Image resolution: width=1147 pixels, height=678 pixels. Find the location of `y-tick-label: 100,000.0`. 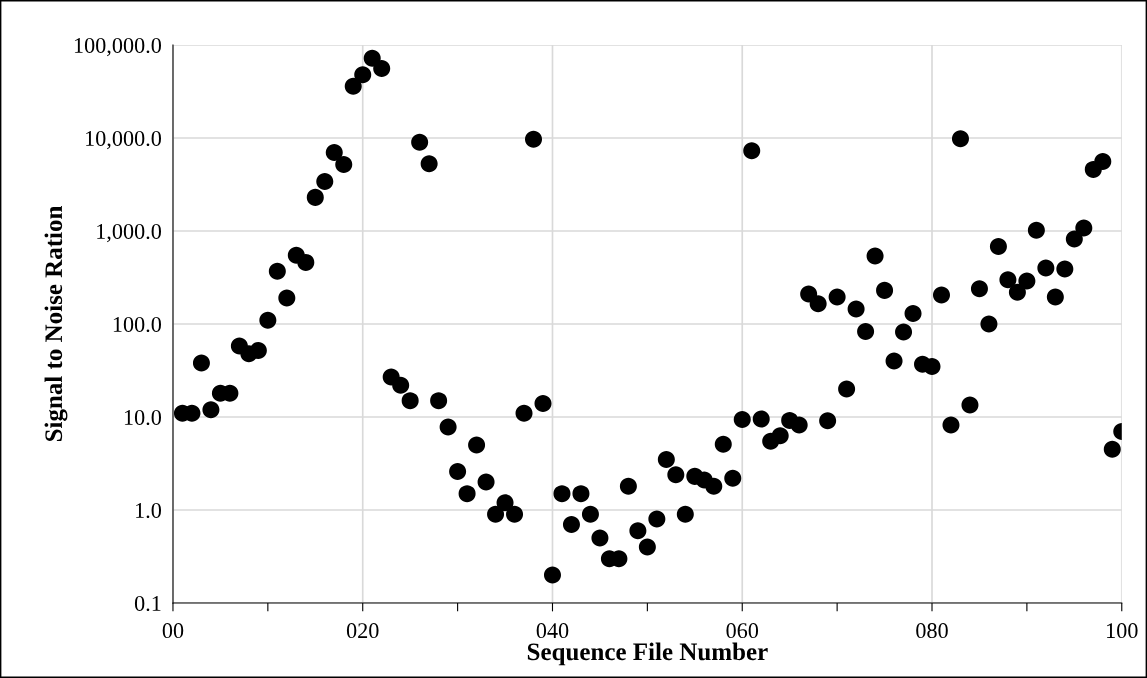

y-tick-label: 100,000.0 is located at coordinates (118, 47).